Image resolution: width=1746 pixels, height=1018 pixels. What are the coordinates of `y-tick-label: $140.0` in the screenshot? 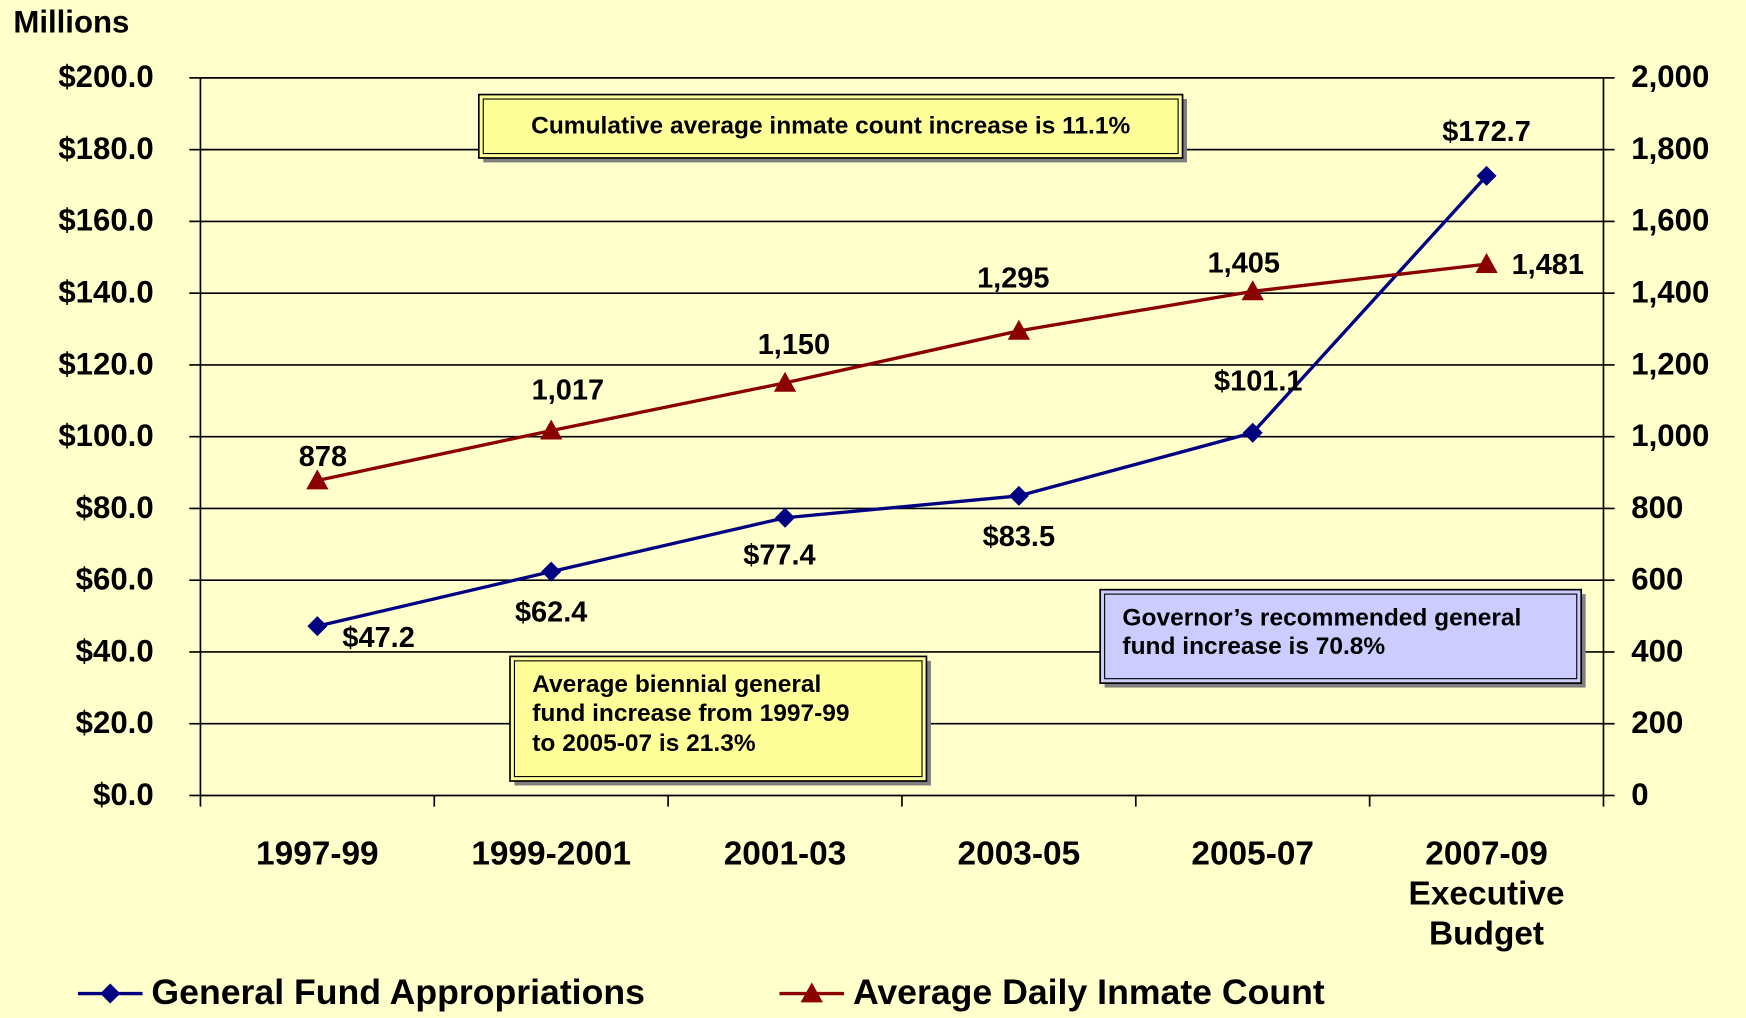 It's located at (105, 292).